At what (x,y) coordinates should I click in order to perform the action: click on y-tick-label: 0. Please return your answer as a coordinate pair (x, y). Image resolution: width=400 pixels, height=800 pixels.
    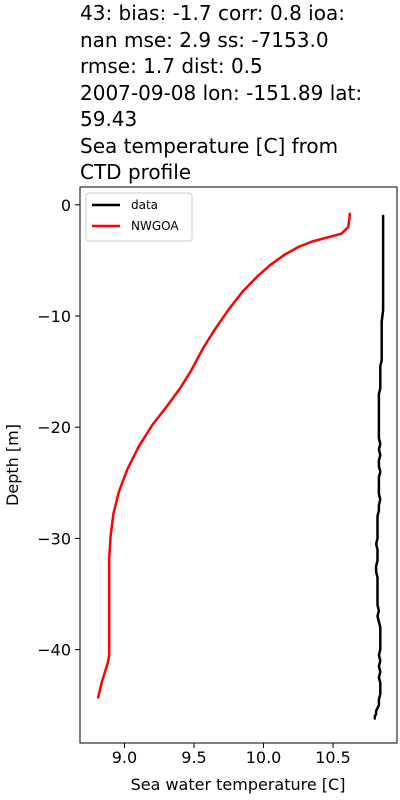
    Looking at the image, I should click on (66, 205).